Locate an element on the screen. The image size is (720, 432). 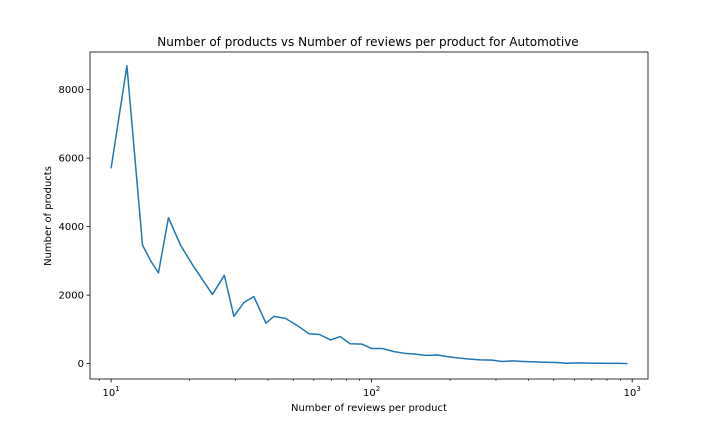
x-tick-label-1: 10² is located at coordinates (371, 392).